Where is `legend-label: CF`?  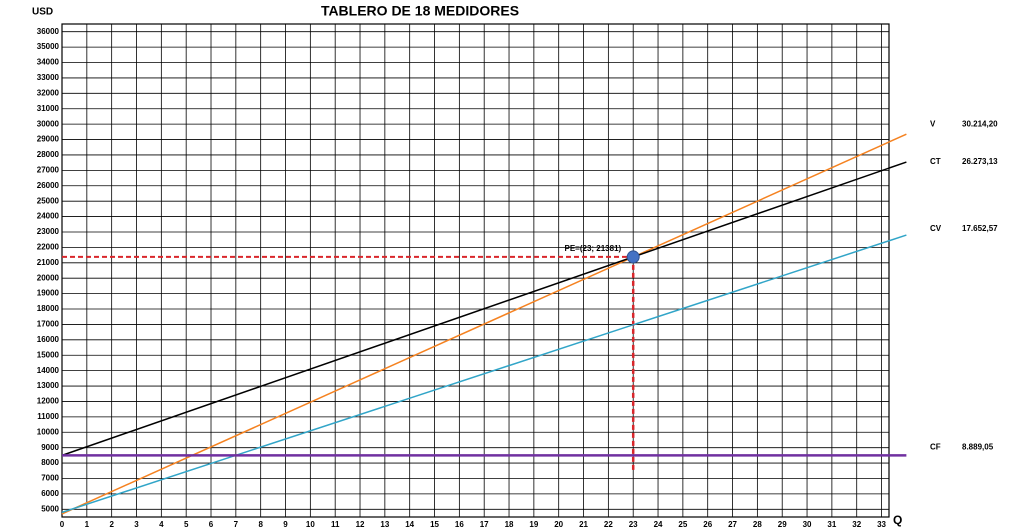 legend-label: CF is located at coordinates (935, 446).